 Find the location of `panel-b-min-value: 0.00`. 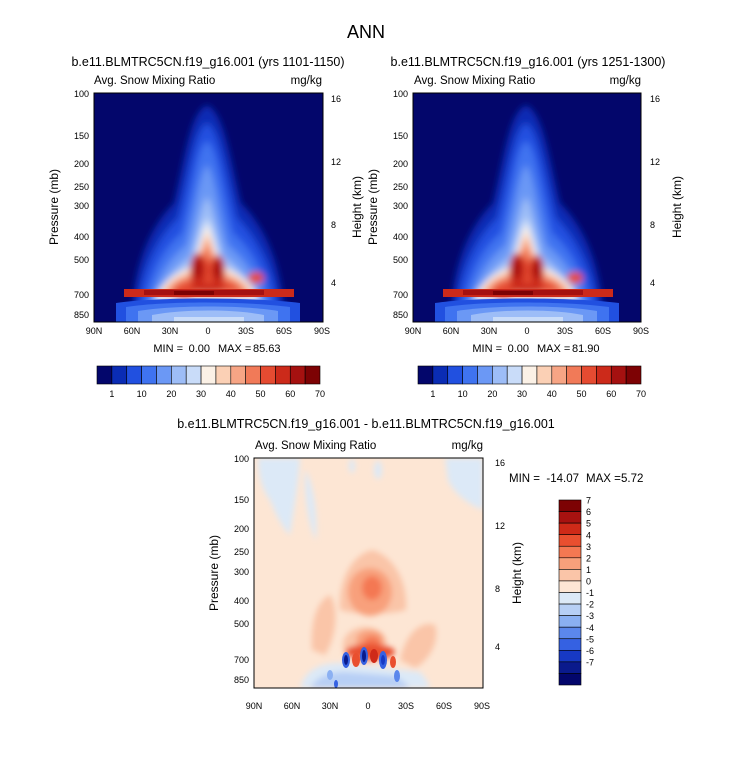

panel-b-min-value: 0.00 is located at coordinates (518, 349).